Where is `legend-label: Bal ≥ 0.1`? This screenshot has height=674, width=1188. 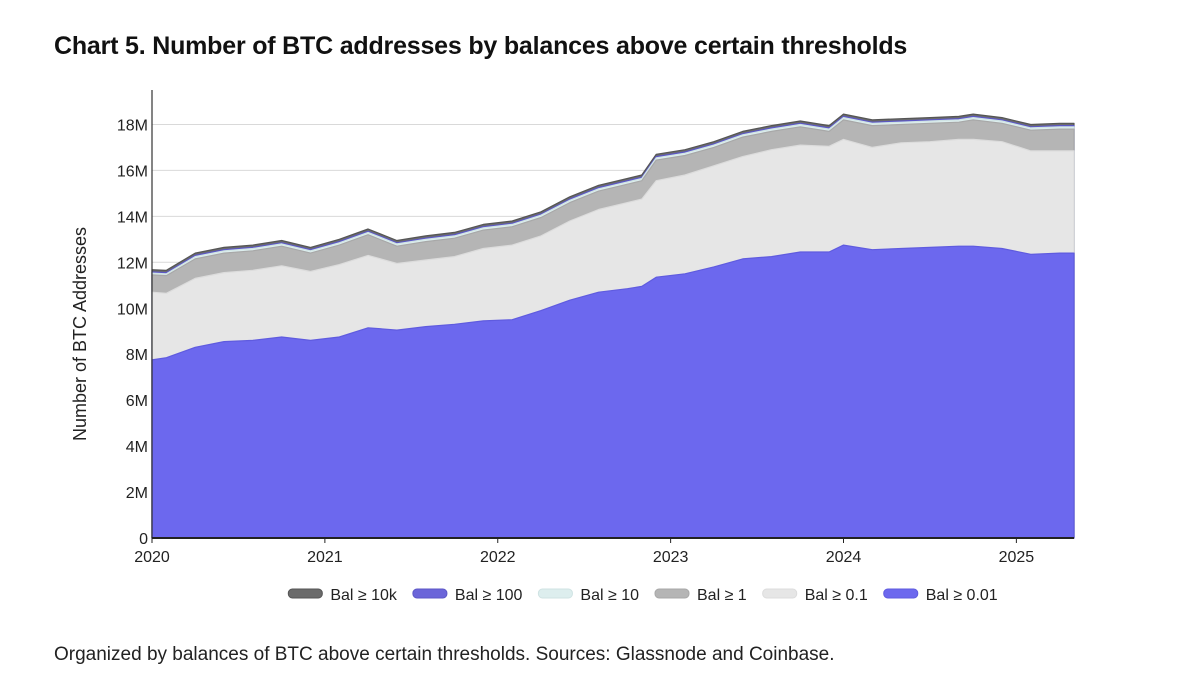
legend-label: Bal ≥ 0.1 is located at coordinates (836, 595).